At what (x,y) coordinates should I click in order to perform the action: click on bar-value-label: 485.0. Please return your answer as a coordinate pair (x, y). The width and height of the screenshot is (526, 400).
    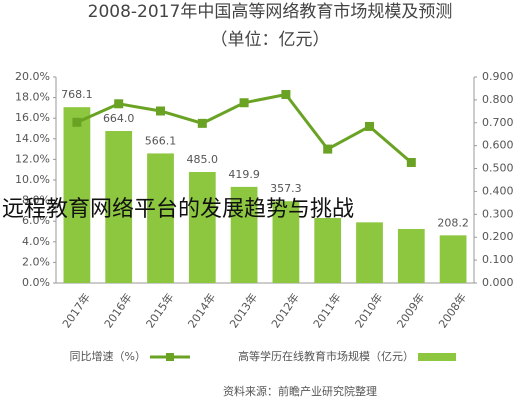
    Looking at the image, I should click on (203, 159).